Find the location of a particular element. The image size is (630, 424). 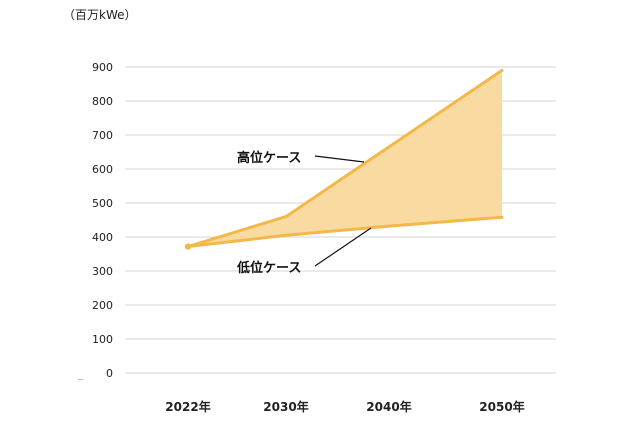

low-case-annotation: 低位ケース is located at coordinates (304, 251).